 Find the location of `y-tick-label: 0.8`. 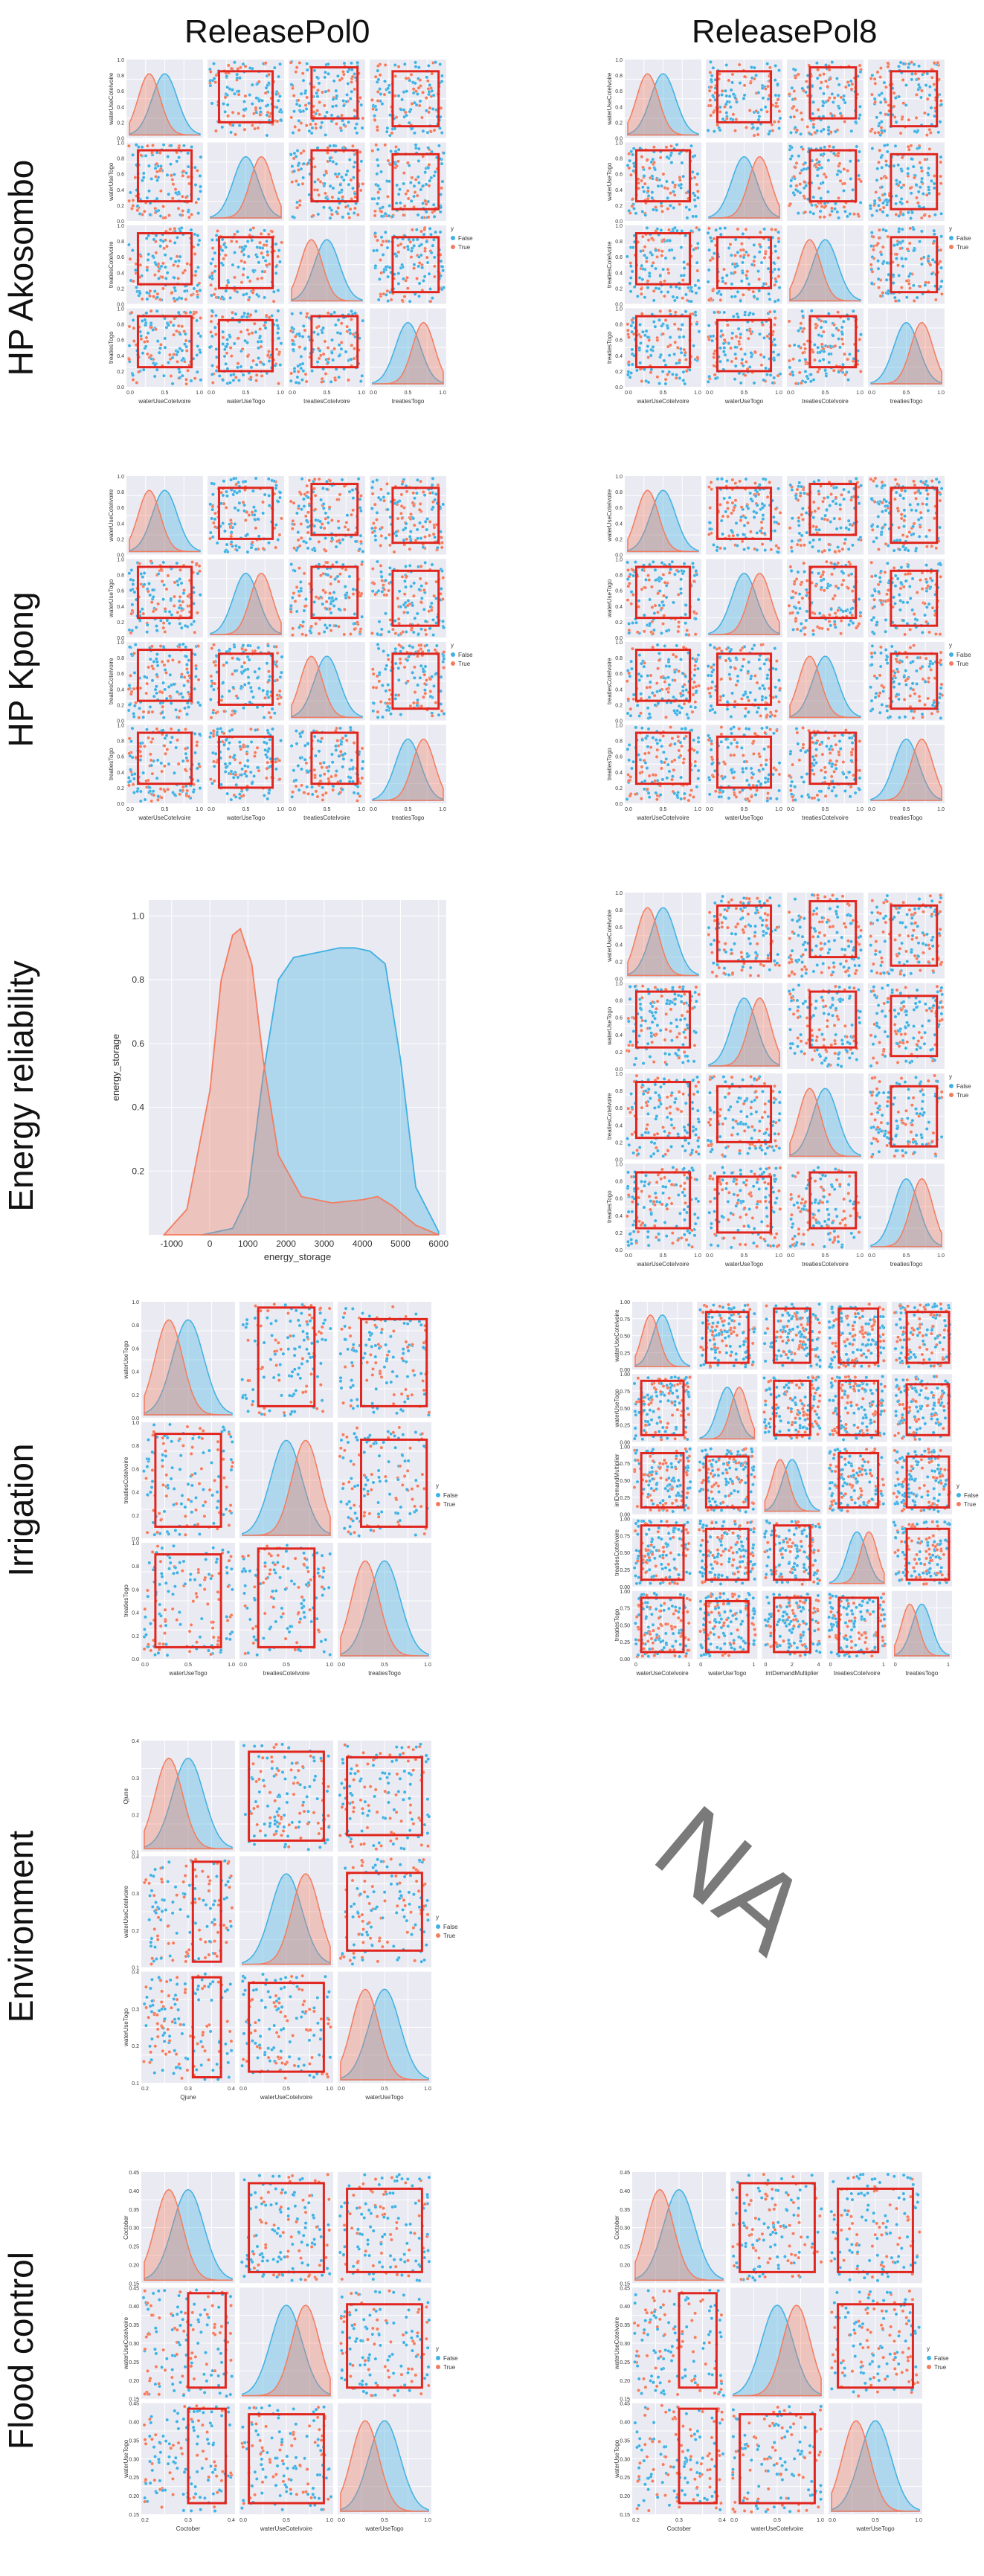

y-tick-label: 0.8 is located at coordinates (120, 576).